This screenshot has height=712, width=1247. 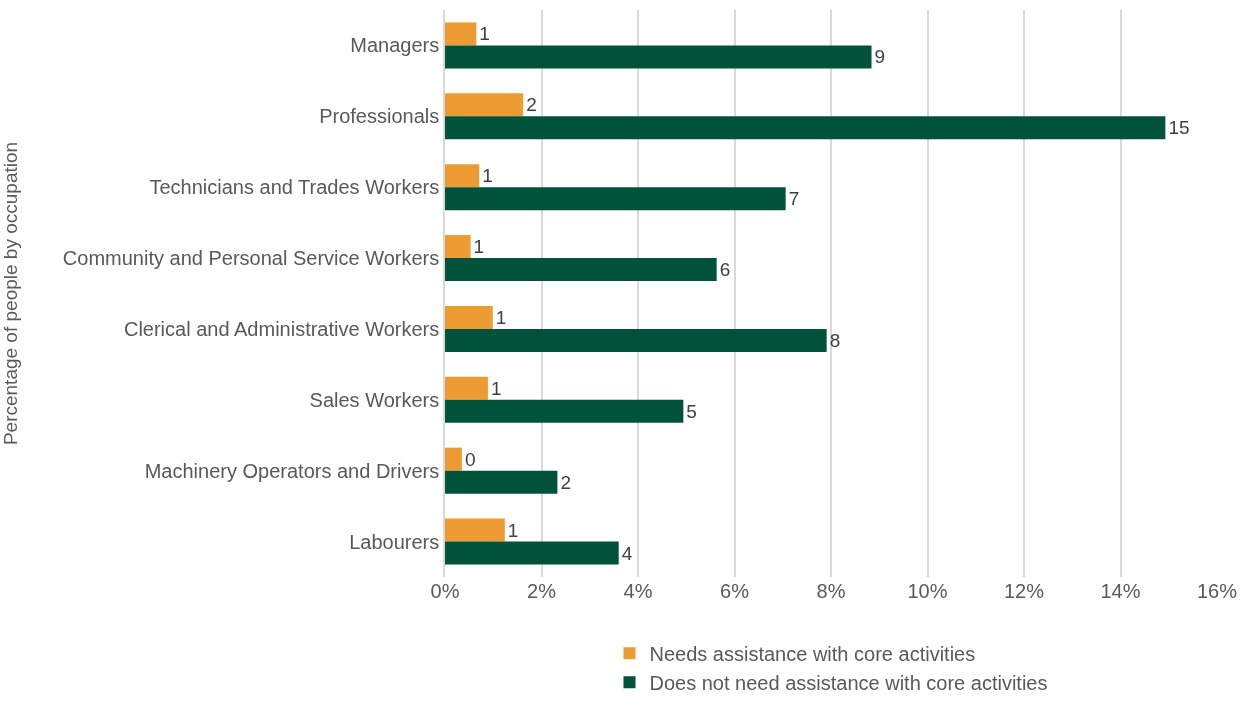 What do you see at coordinates (542, 591) in the screenshot?
I see `x-tick-label: 2%` at bounding box center [542, 591].